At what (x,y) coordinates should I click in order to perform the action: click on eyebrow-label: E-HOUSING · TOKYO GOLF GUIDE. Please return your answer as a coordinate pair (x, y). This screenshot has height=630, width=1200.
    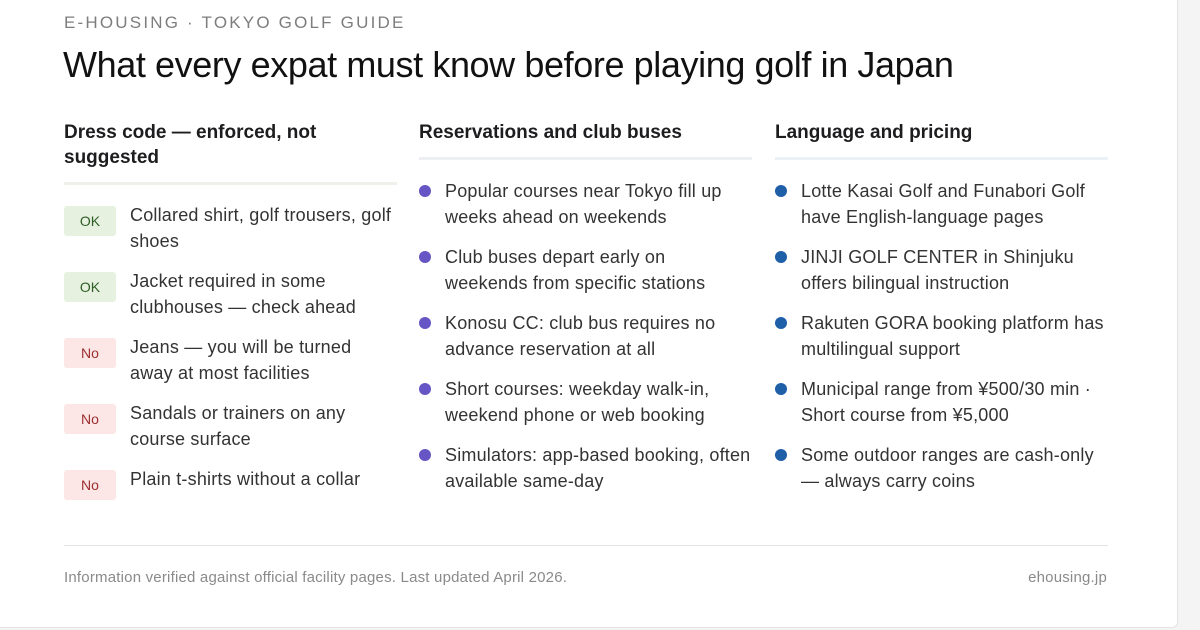
    Looking at the image, I should click on (235, 22).